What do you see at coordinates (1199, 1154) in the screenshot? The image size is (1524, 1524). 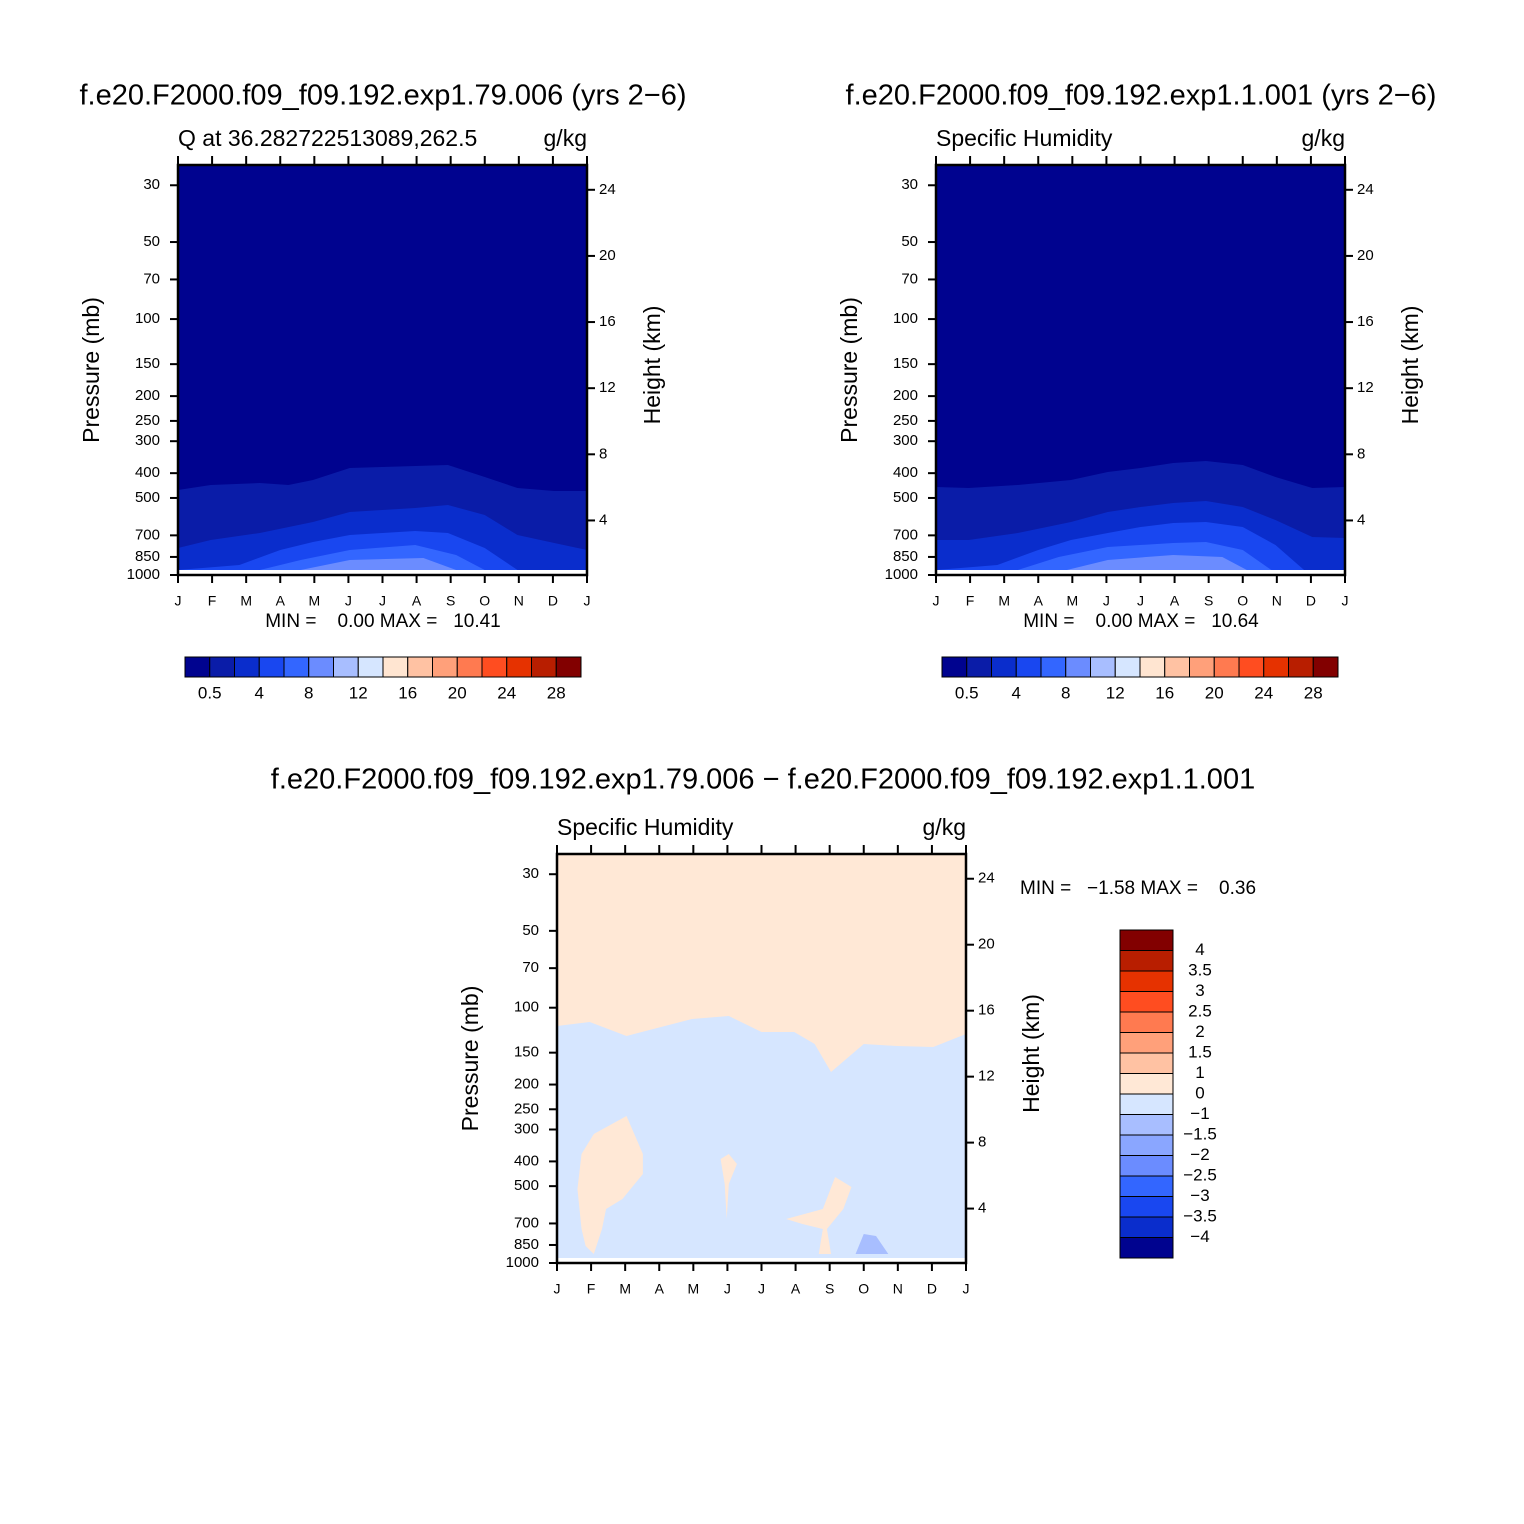 I see `colorbar-label: −2` at bounding box center [1199, 1154].